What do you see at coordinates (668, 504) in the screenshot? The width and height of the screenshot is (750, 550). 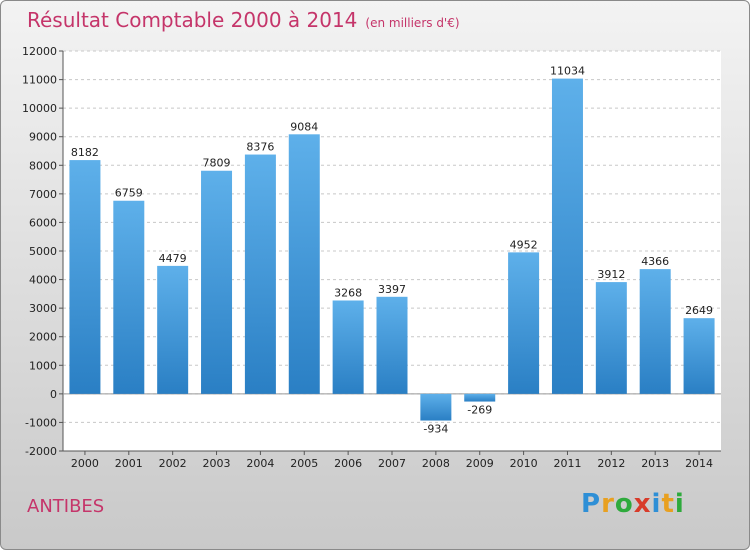 I see `logo-letter: t` at bounding box center [668, 504].